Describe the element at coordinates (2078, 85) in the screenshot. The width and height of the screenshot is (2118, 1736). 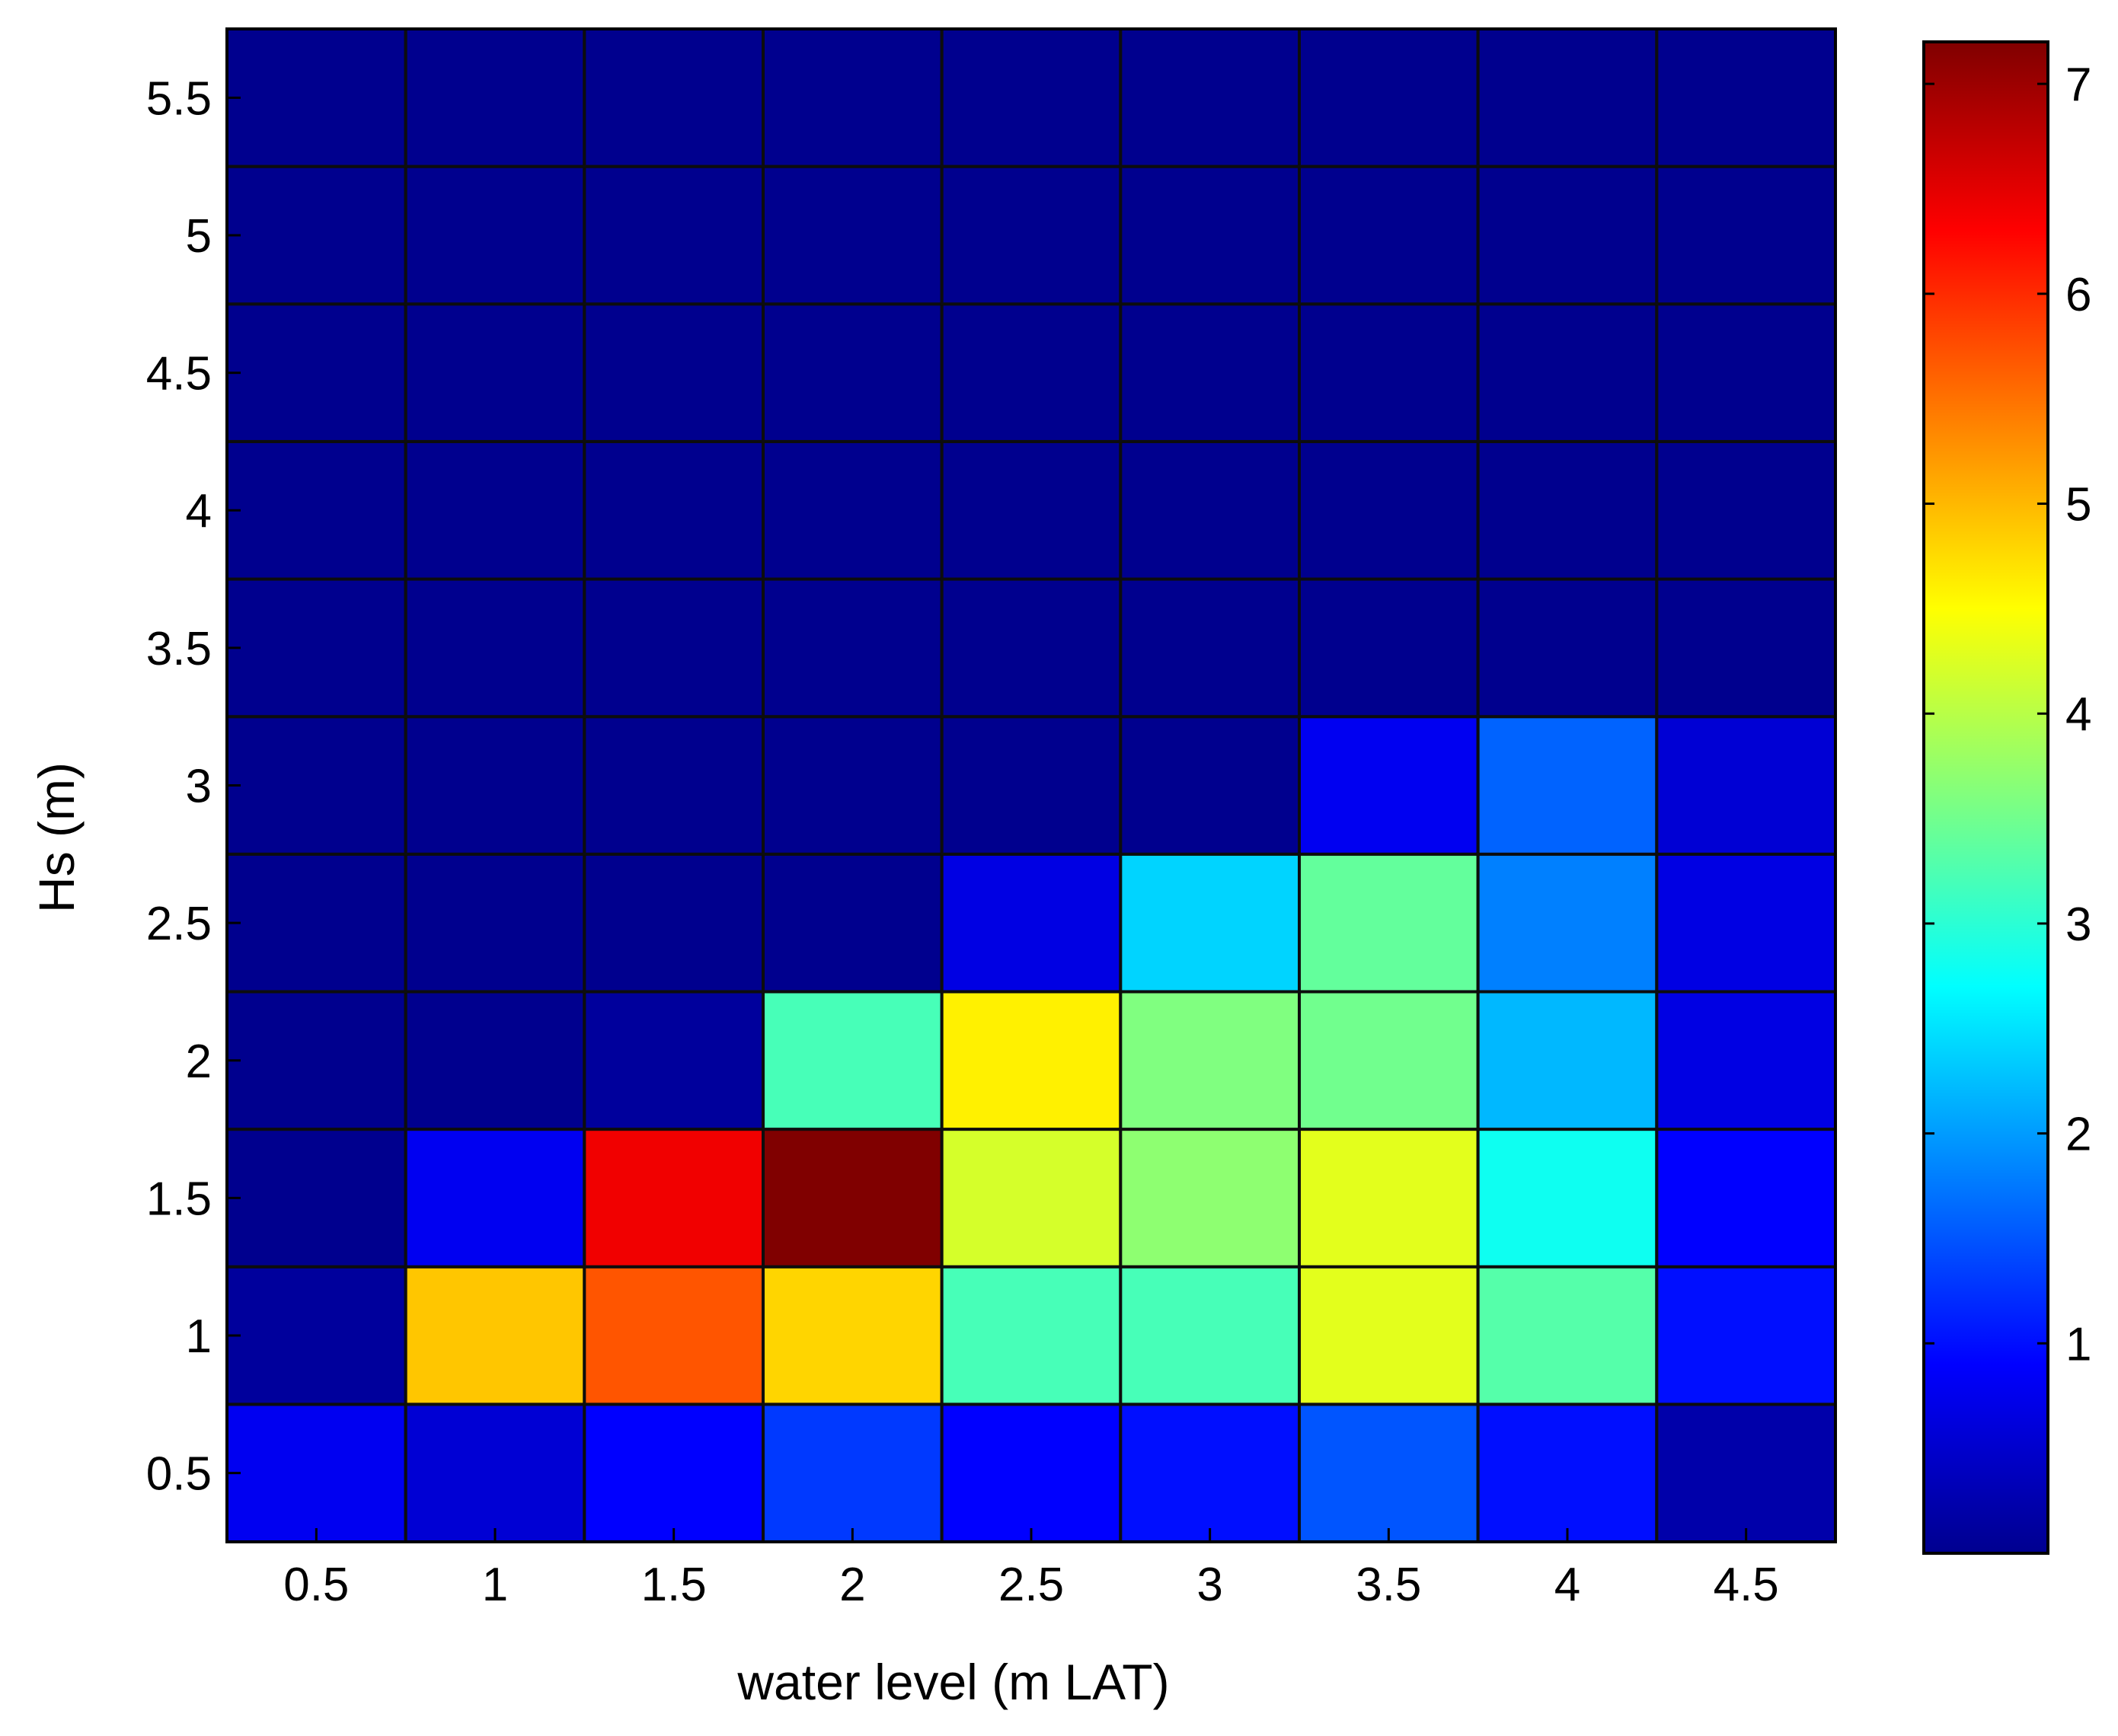
I see `colorbar-tick-label: 7` at that location.